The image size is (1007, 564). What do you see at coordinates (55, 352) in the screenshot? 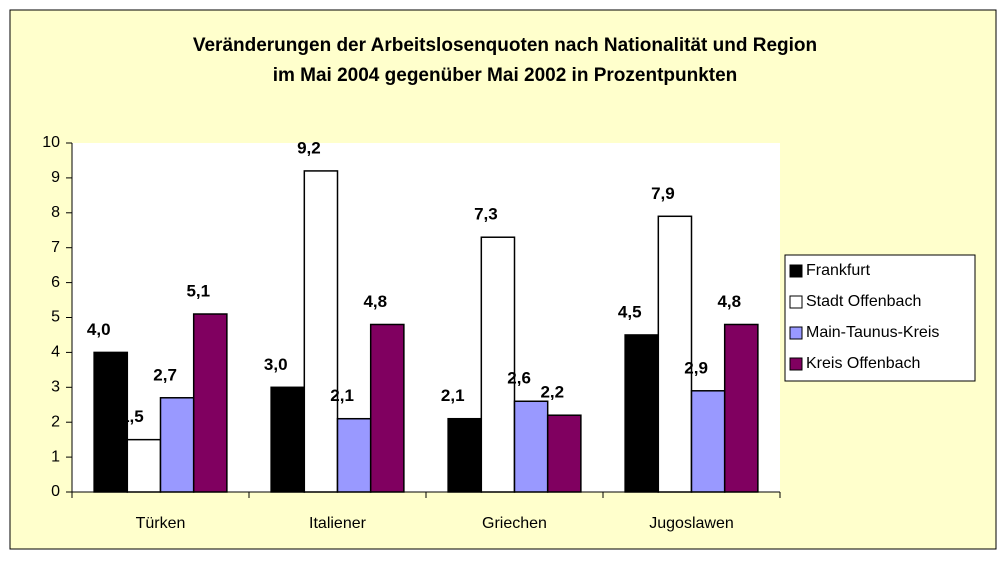
I see `y-tick-label: 4` at bounding box center [55, 352].